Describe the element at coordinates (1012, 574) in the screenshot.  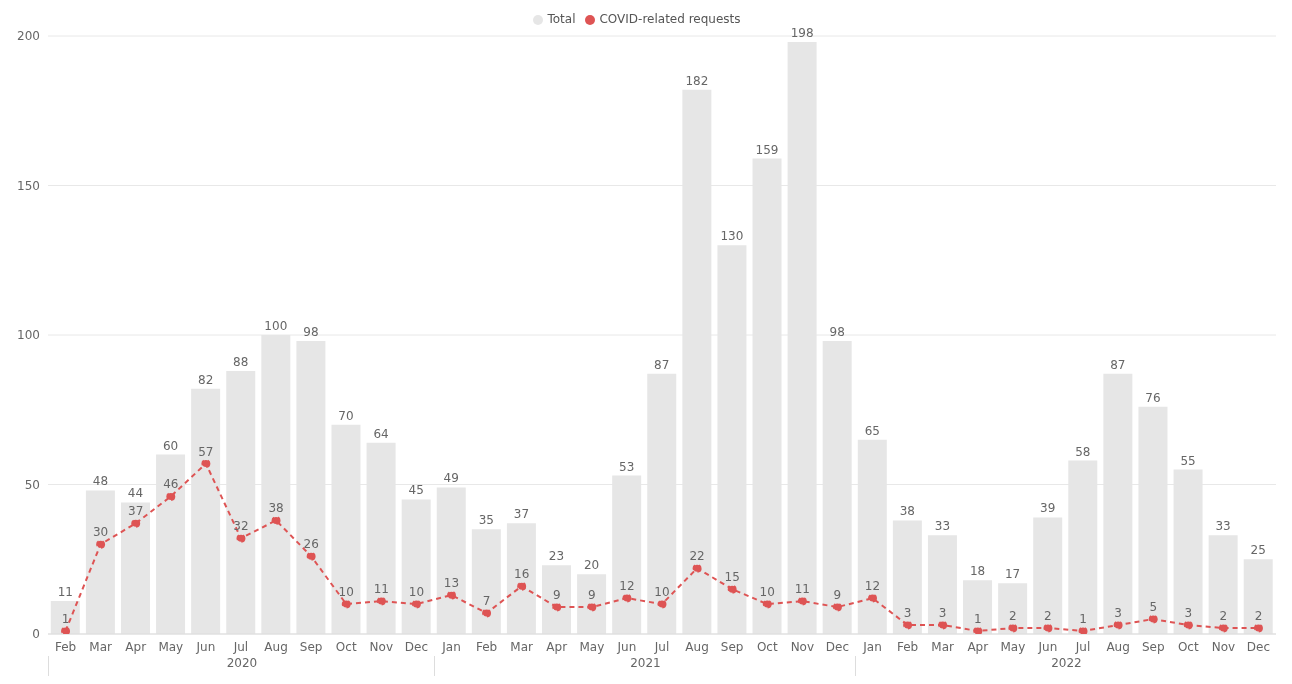
I see `data-label: 17` at that location.